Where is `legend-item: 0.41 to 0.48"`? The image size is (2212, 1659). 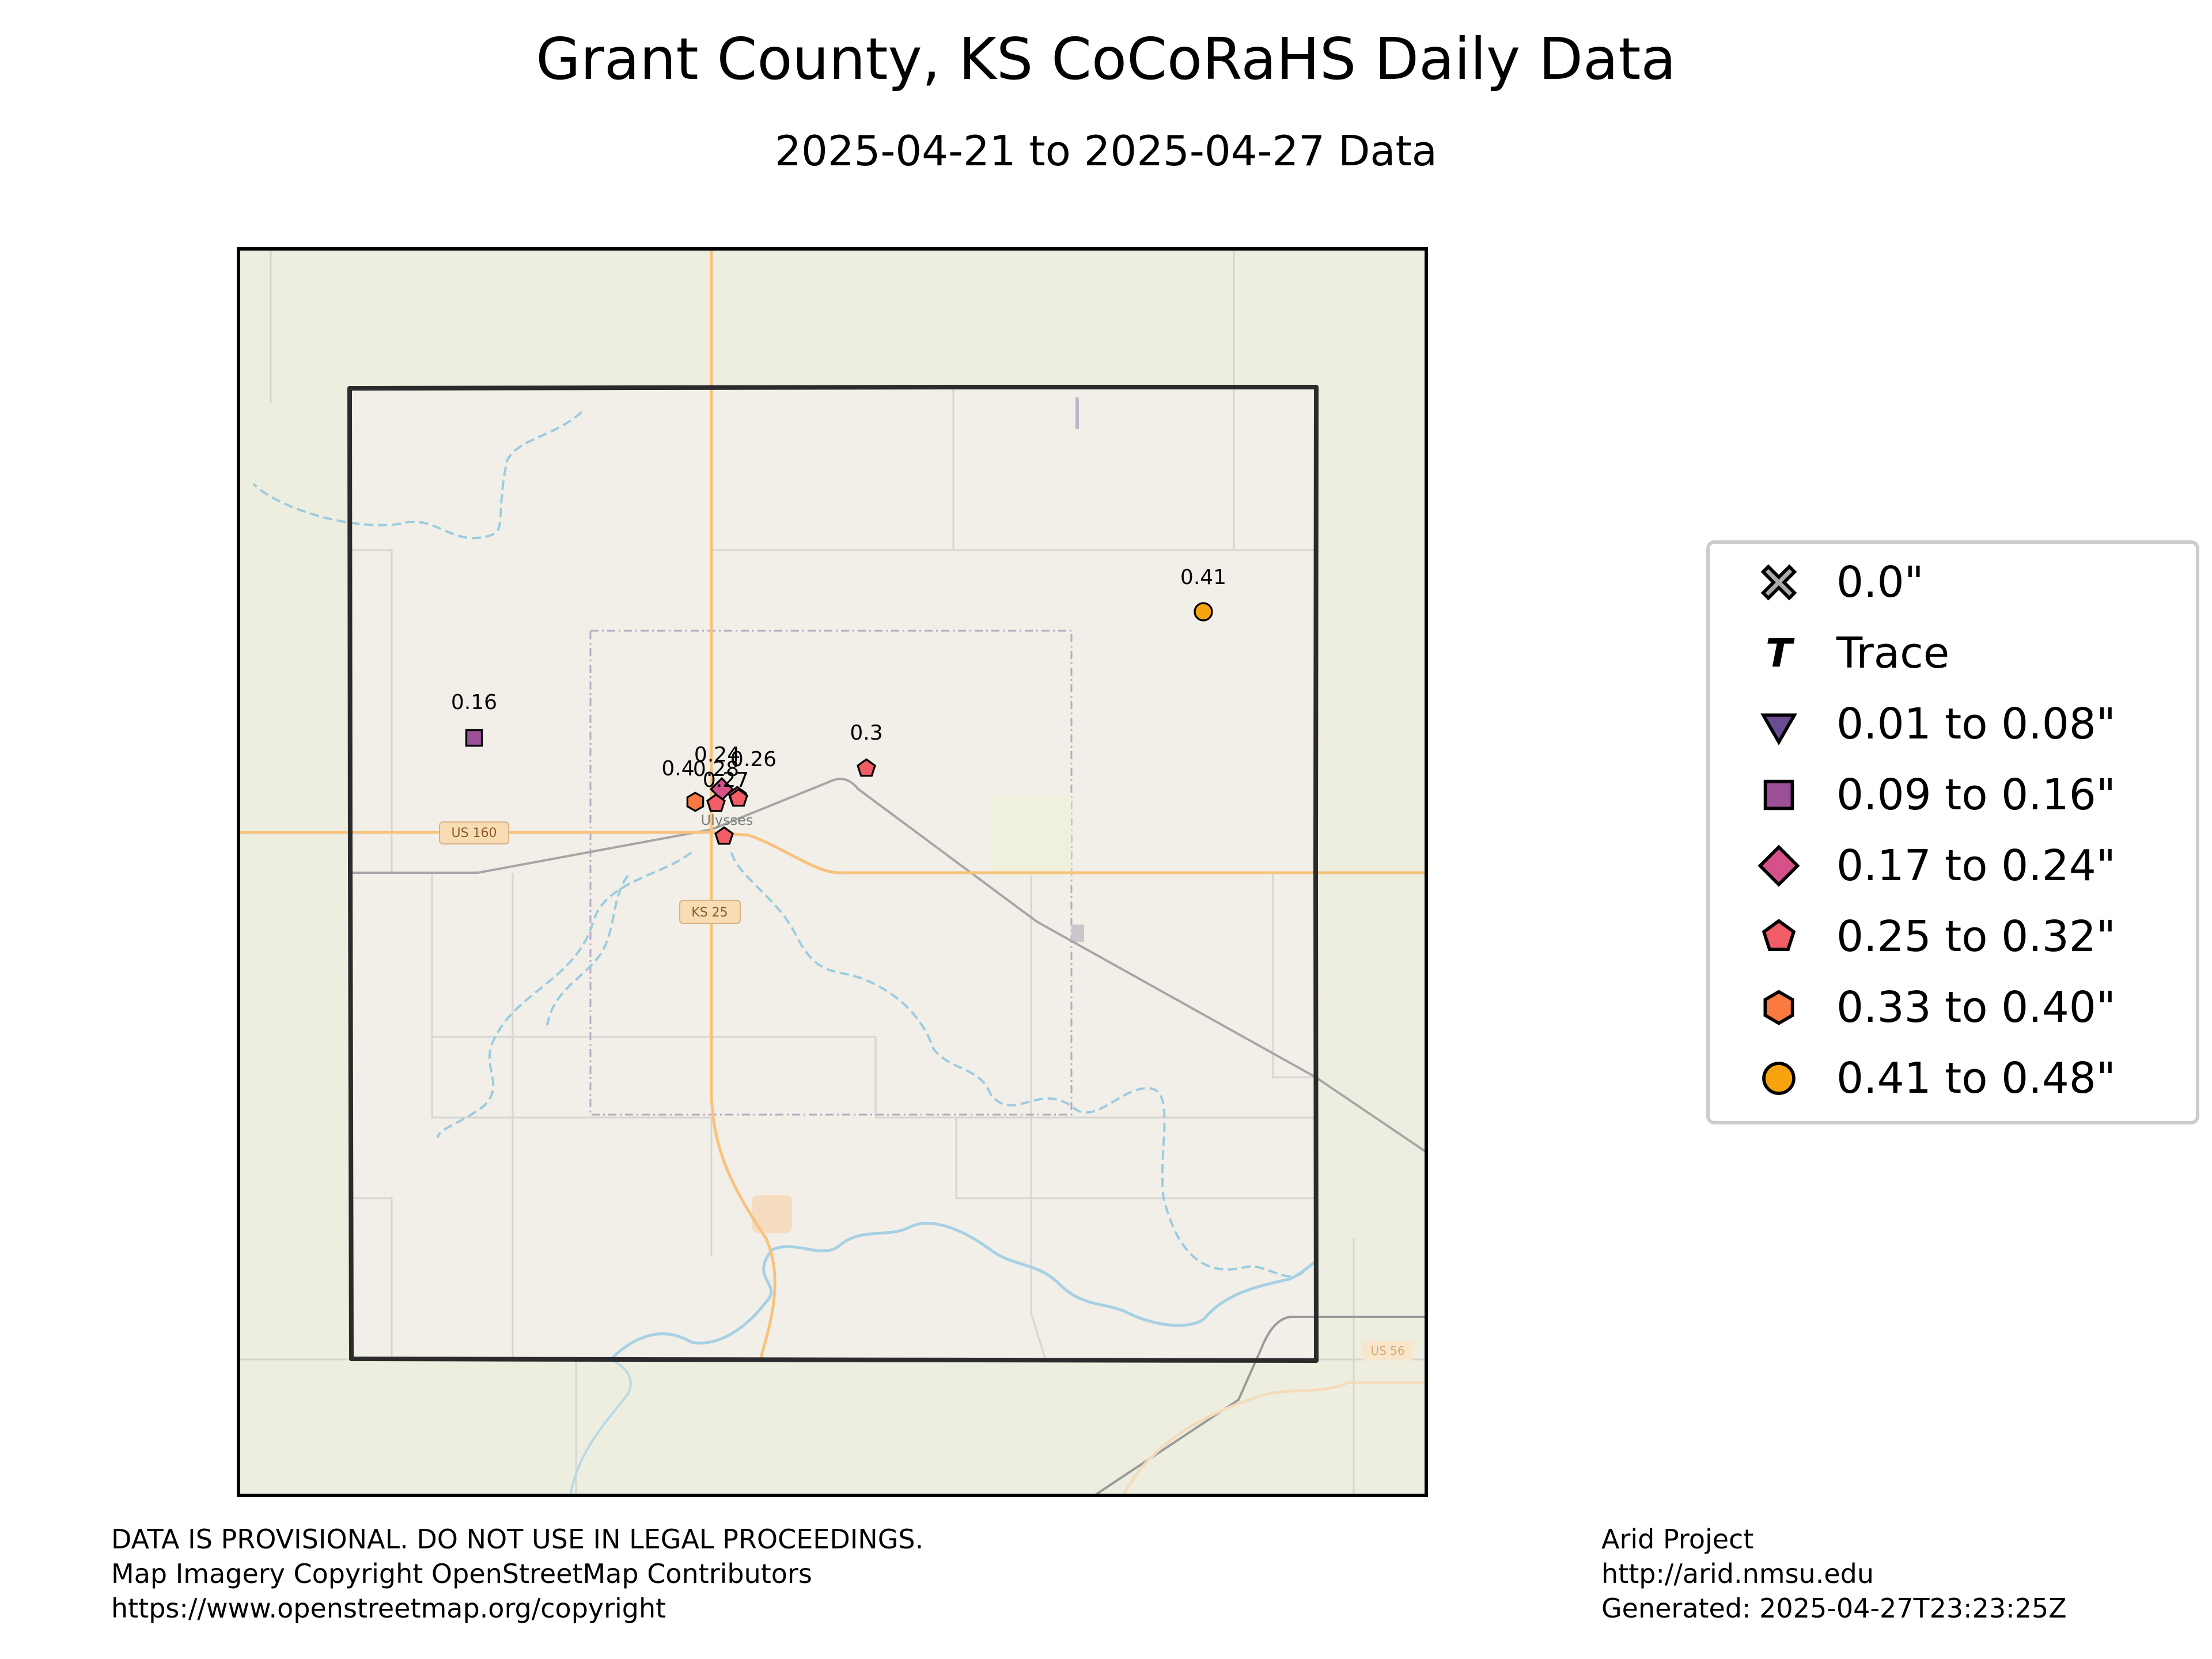
legend-item: 0.41 to 0.48" is located at coordinates (1930, 1078).